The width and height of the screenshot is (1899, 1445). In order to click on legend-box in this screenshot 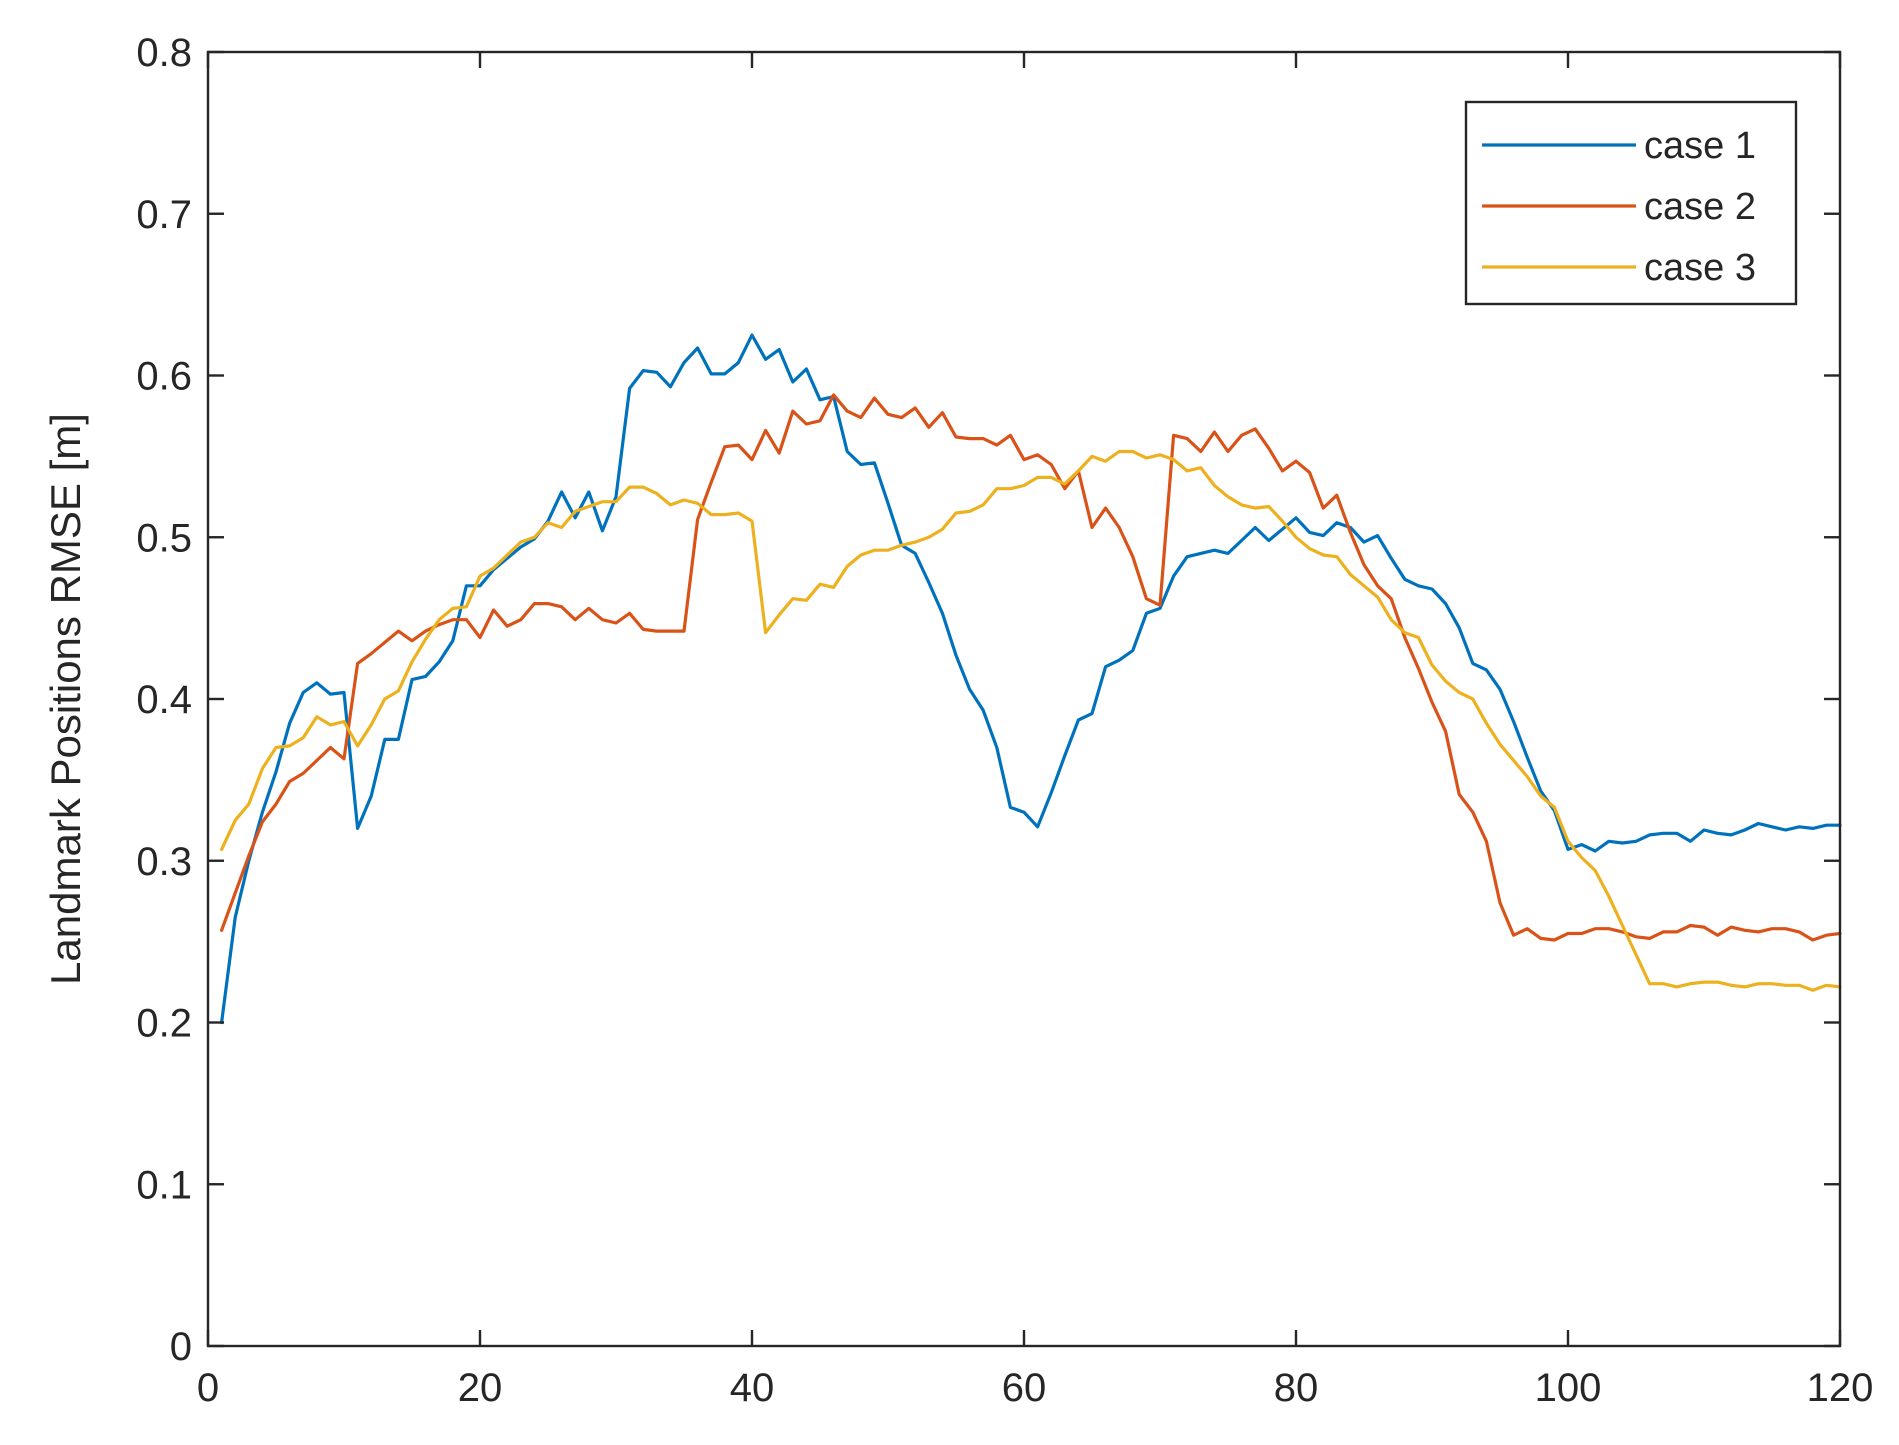, I will do `click(1631, 203)`.